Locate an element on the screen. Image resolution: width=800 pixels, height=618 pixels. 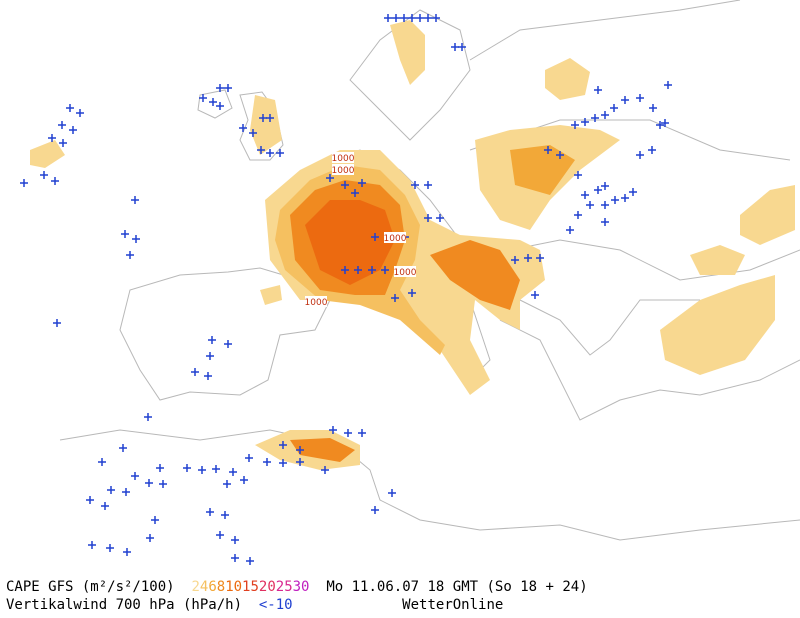
isobar-labels: 1000 1000 1000 1000 1000 is located at coordinates (361, 230).